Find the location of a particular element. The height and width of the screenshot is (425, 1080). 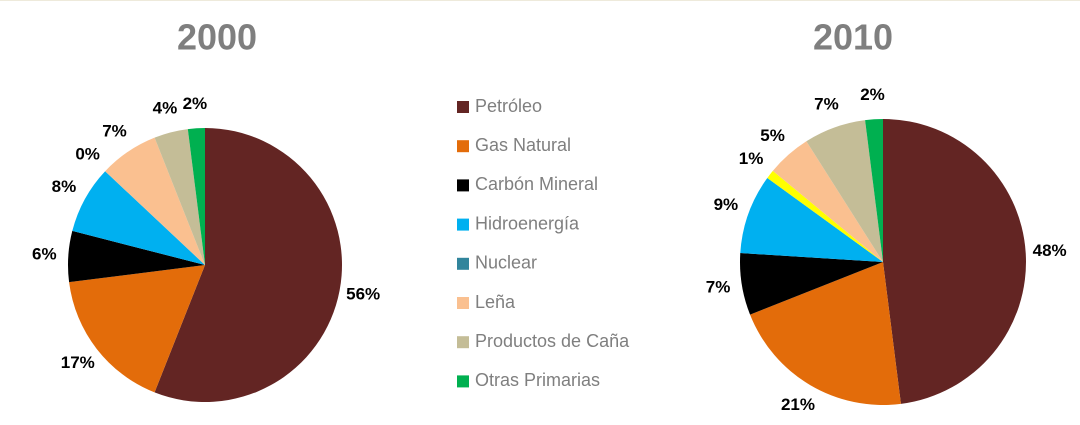

legend-label: Otras Primarias is located at coordinates (537, 380).